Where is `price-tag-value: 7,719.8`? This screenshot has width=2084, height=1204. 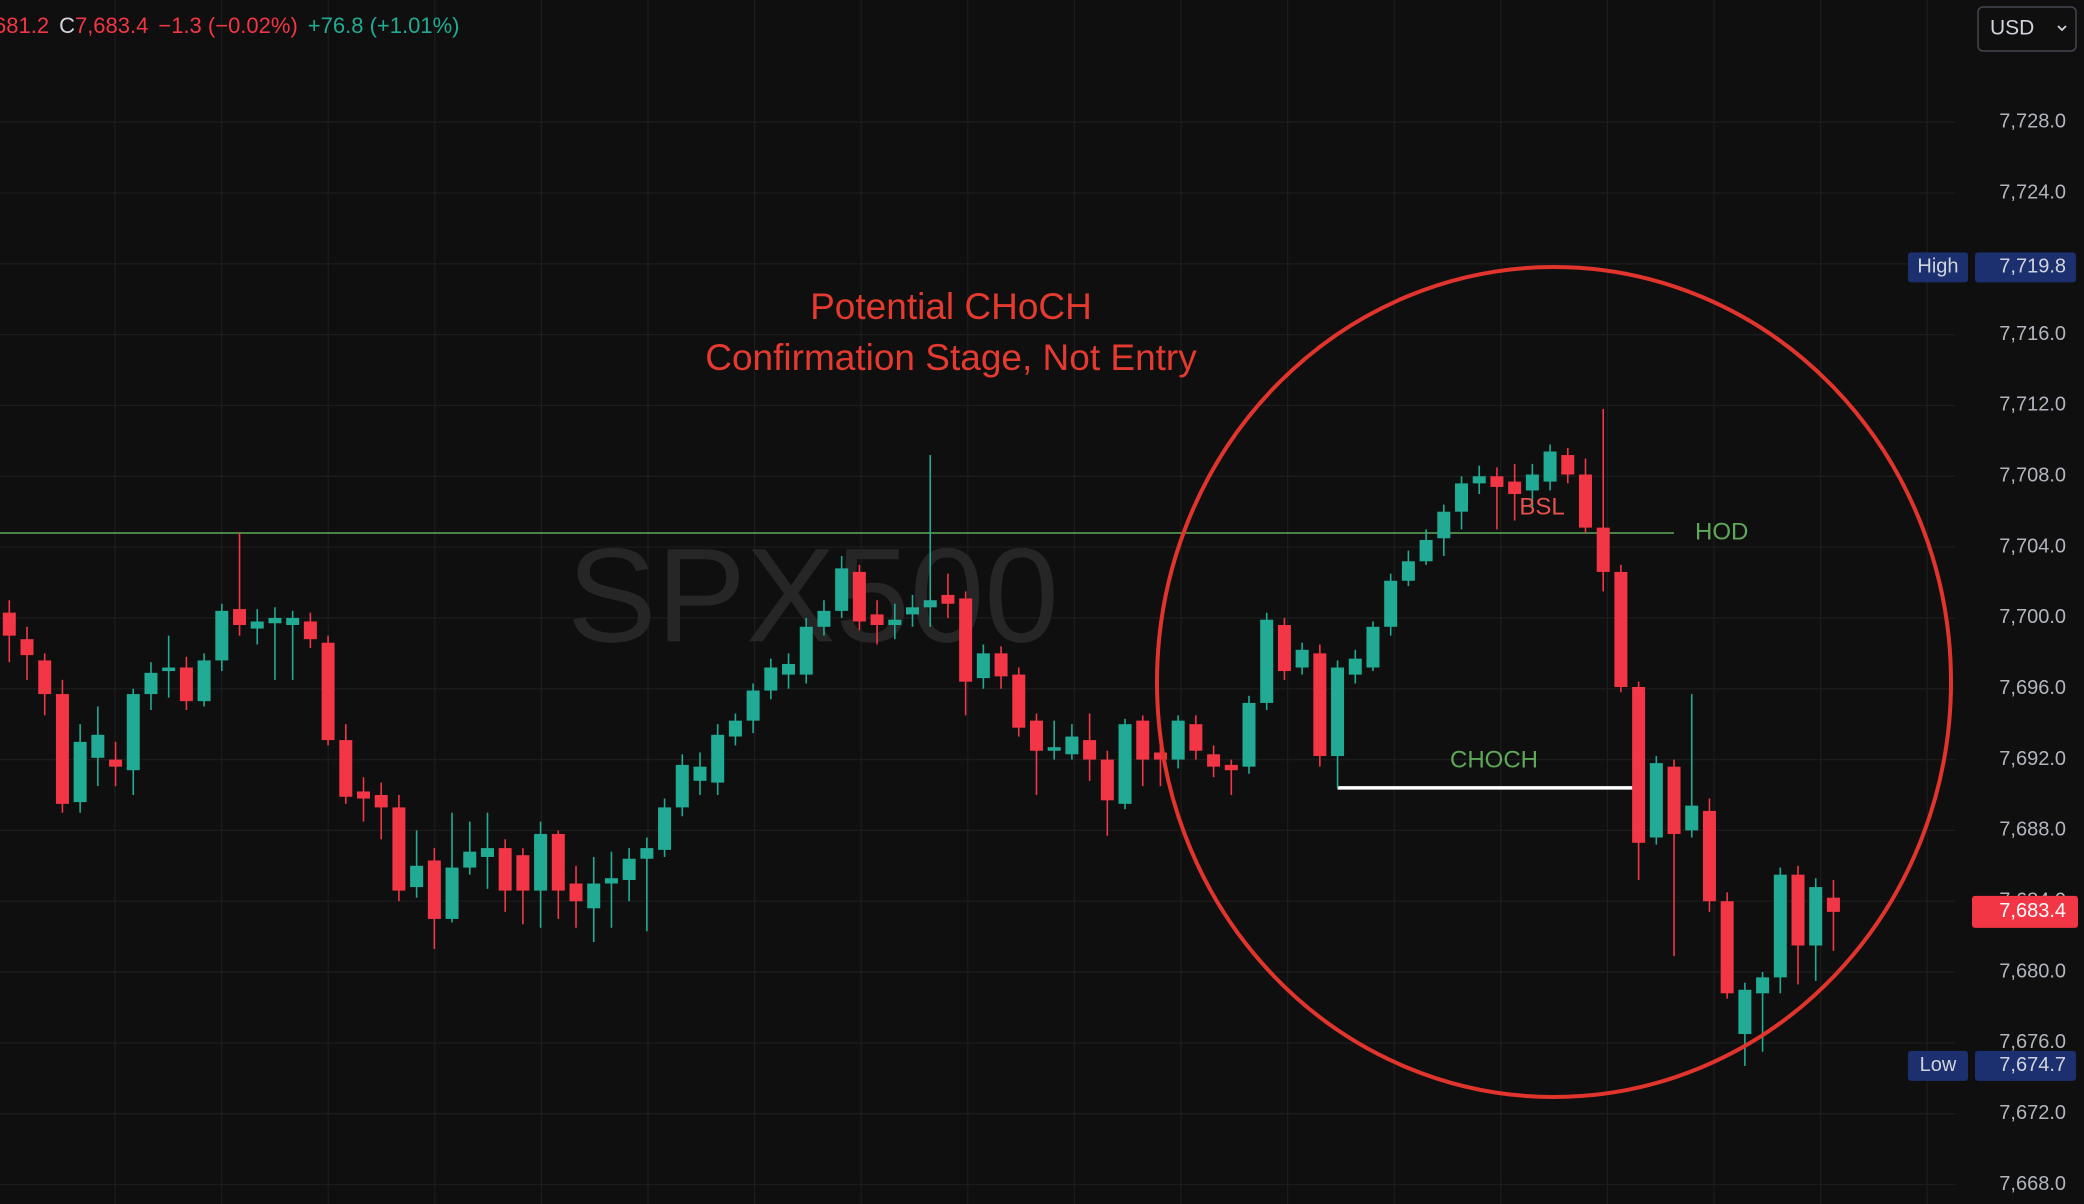 price-tag-value: 7,719.8 is located at coordinates (2032, 267).